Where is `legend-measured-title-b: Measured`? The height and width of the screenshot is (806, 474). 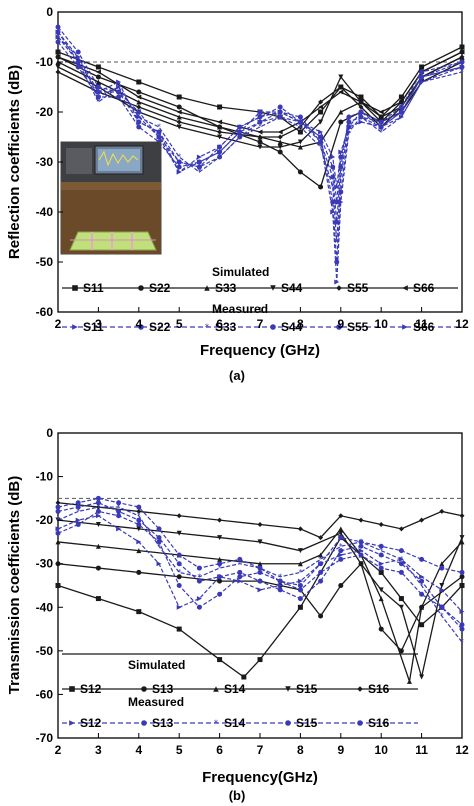
legend-measured-title-b: Measured is located at coordinates (156, 702).